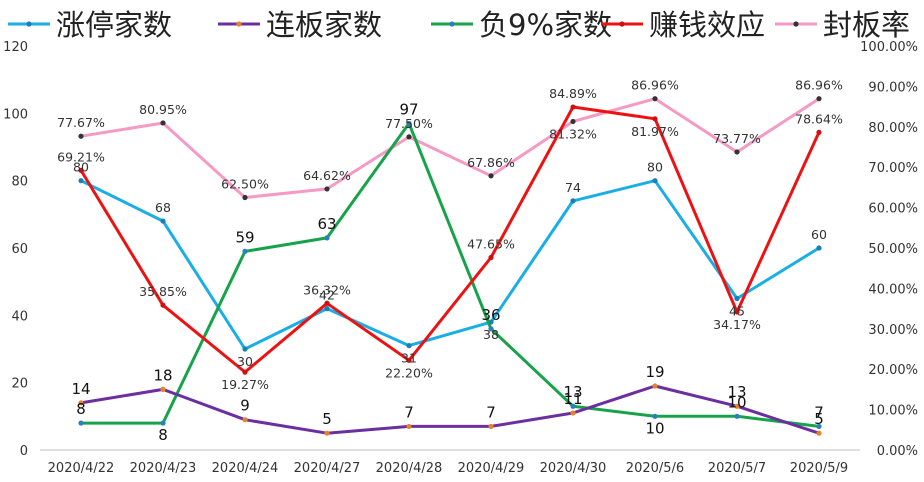  What do you see at coordinates (114, 25) in the screenshot?
I see `legend-label-0: 涨停家数` at bounding box center [114, 25].